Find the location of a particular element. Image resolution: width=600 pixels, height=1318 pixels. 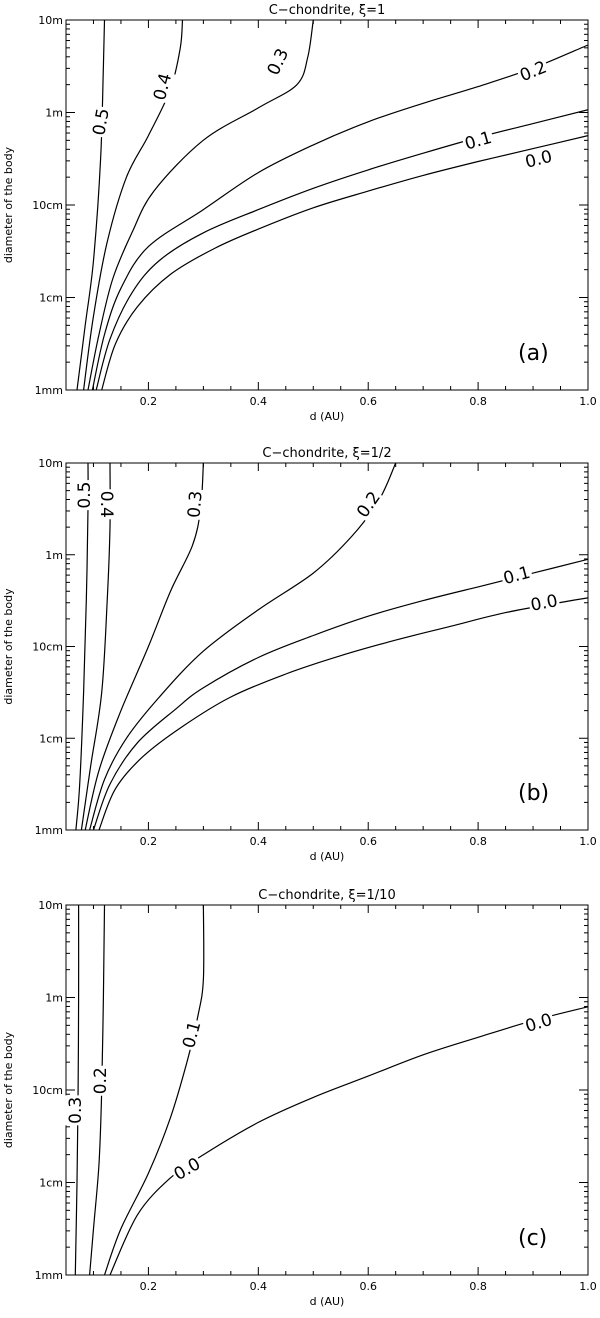

contour-line-0.0 is located at coordinates (343, 713).